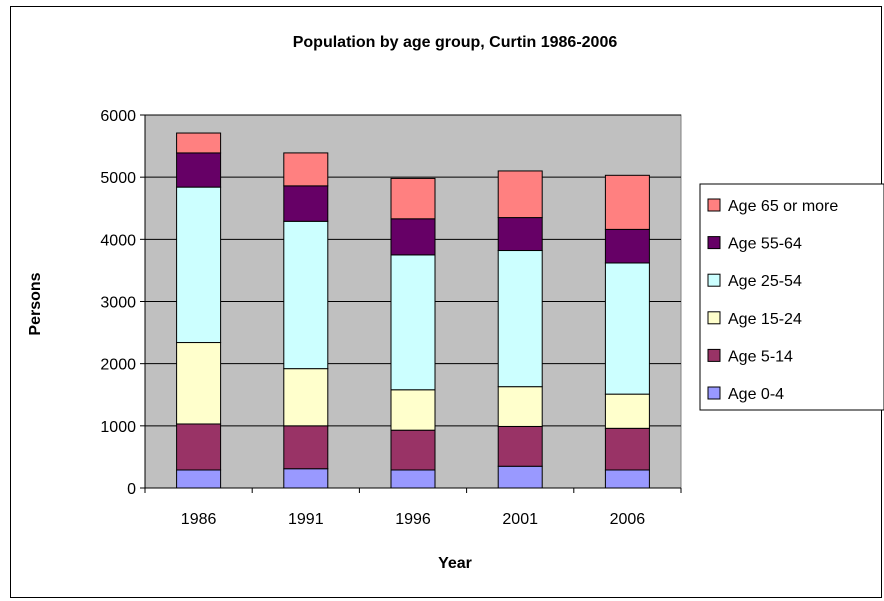 The width and height of the screenshot is (884, 601). I want to click on y-axis-title: Persons, so click(35, 303).